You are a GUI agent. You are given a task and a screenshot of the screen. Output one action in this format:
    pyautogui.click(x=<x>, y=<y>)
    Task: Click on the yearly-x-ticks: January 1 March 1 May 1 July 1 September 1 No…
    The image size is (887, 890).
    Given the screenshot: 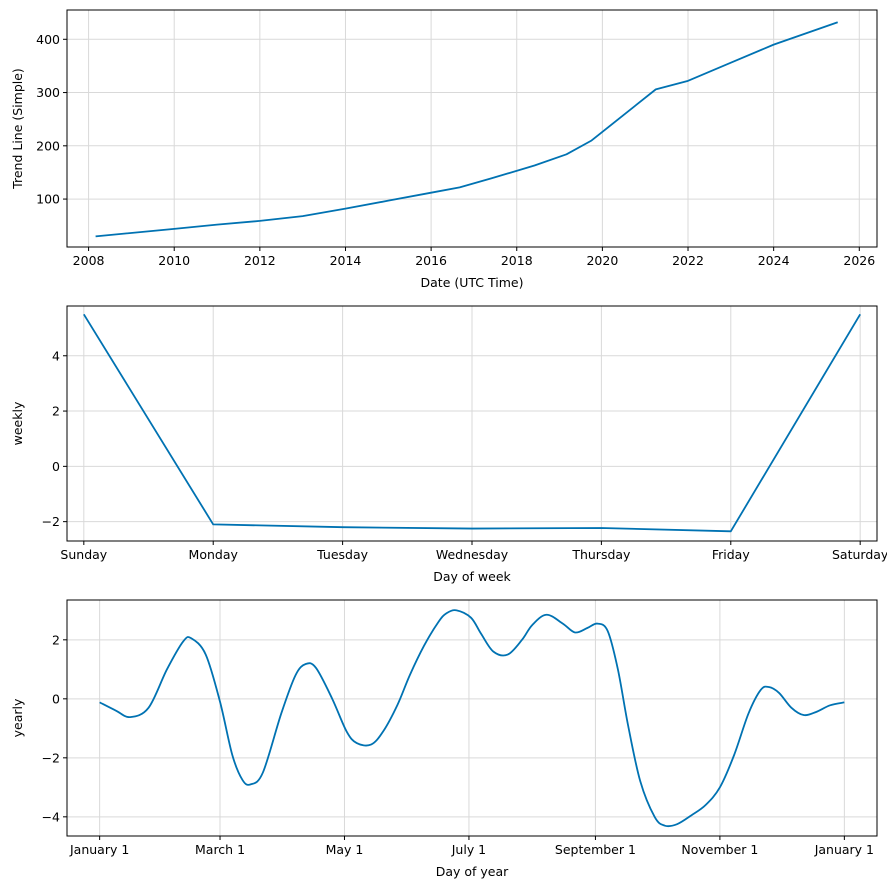 What is the action you would take?
    pyautogui.click(x=471, y=846)
    